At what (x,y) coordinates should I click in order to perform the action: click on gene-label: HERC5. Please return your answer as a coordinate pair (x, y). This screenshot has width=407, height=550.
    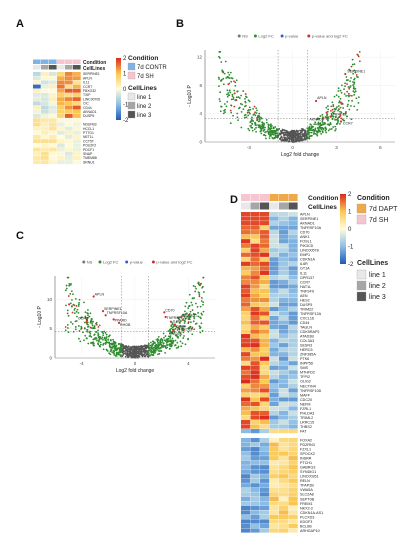
    Looking at the image, I should click on (306, 350).